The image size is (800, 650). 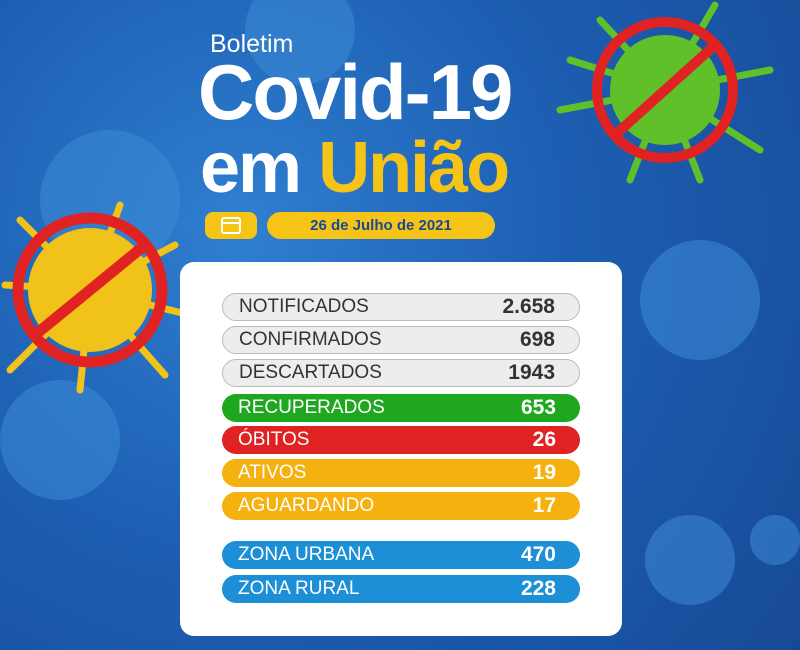 I want to click on stat-value: 17, so click(x=544, y=505).